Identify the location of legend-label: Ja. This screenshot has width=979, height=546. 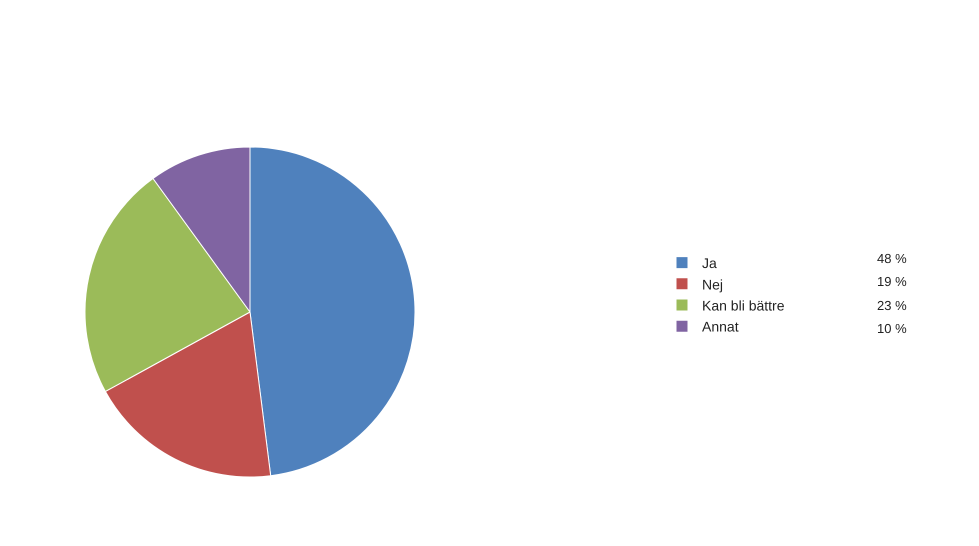
(709, 263).